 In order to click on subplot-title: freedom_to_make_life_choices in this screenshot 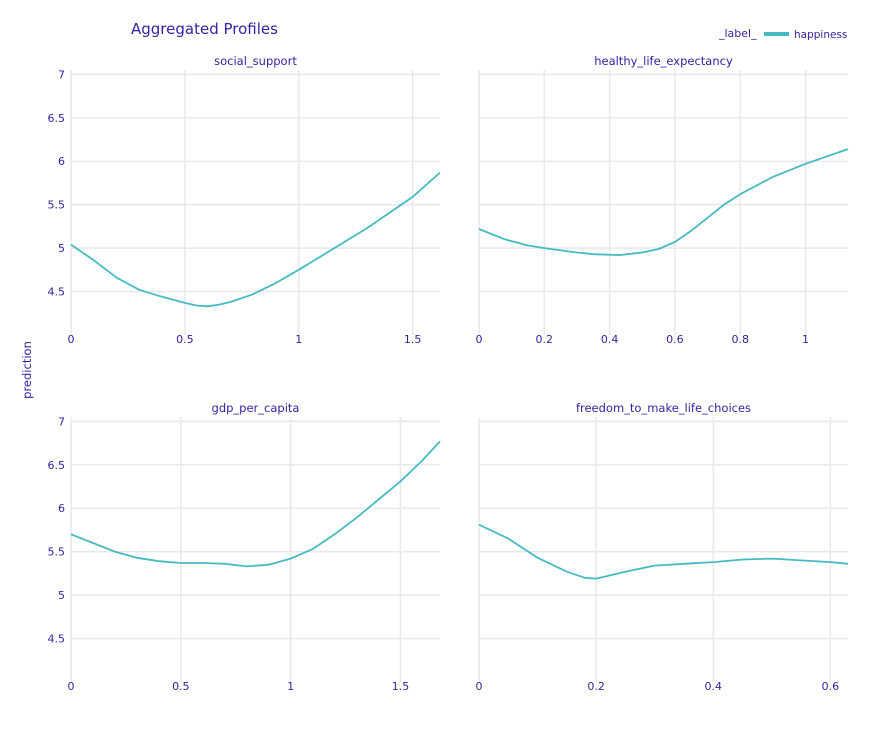, I will do `click(663, 408)`.